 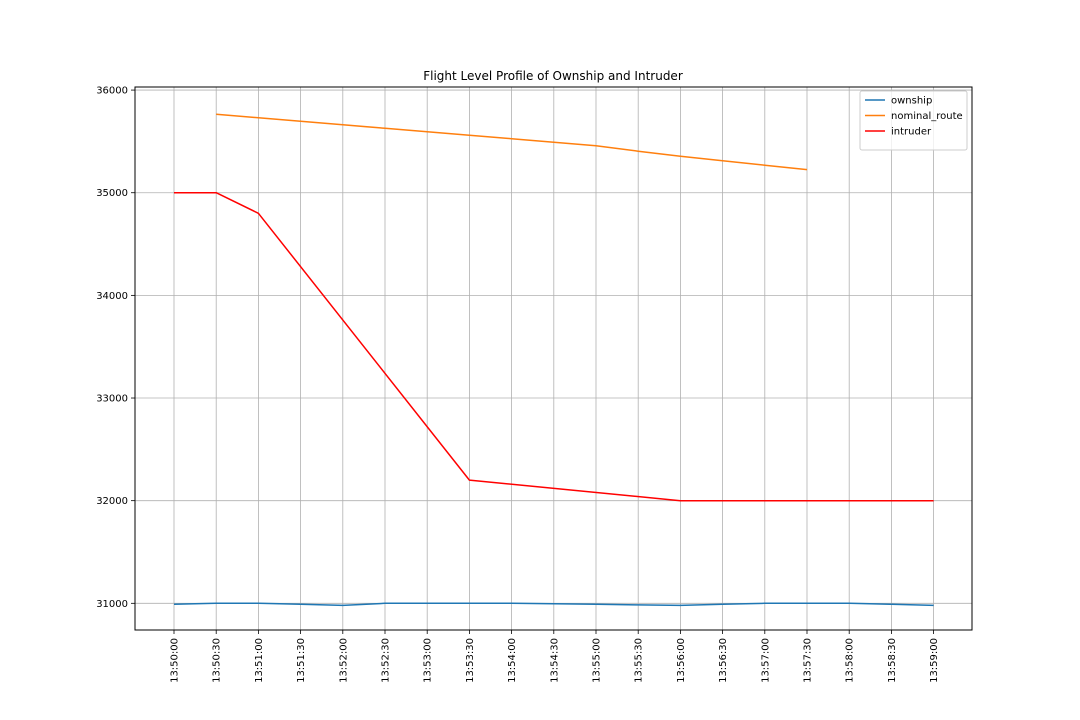 I want to click on x-tick-label: 13:53:00, so click(x=428, y=660).